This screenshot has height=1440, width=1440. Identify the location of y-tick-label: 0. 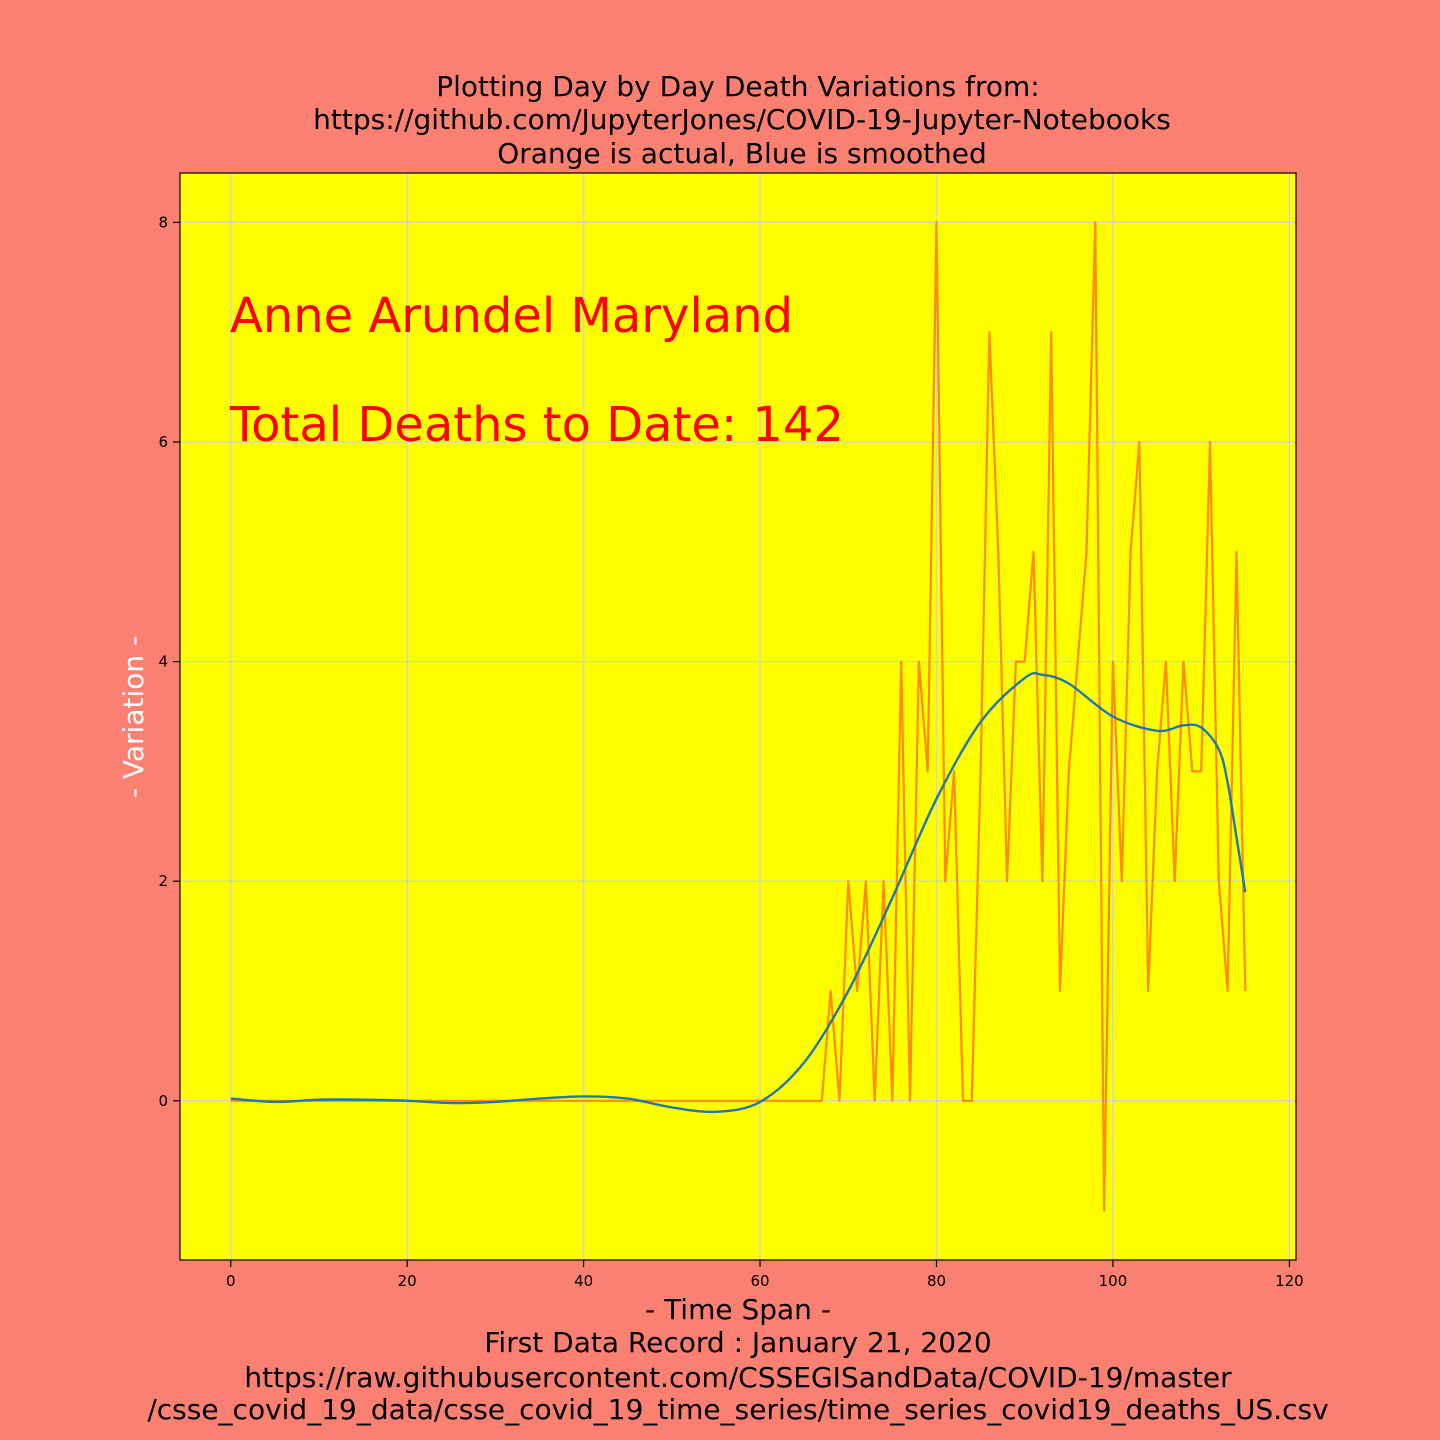
(163, 1101).